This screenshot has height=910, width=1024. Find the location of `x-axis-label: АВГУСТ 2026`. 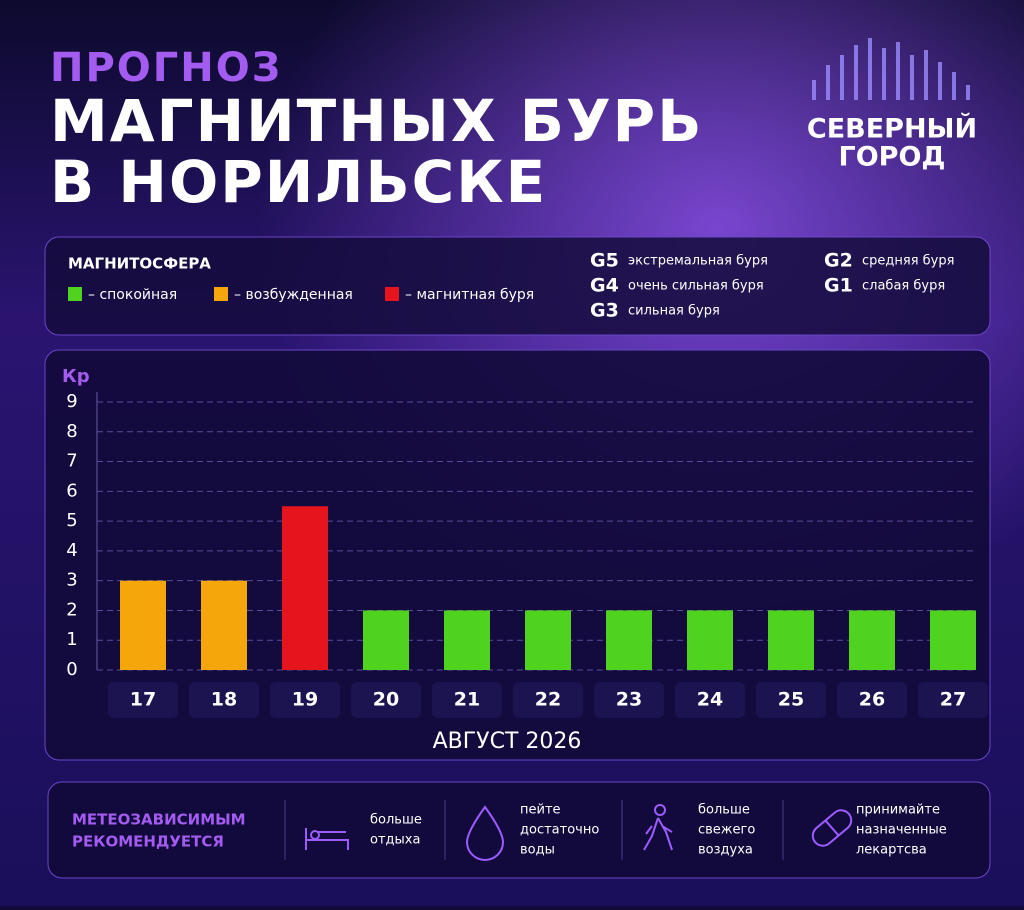

x-axis-label: АВГУСТ 2026 is located at coordinates (507, 741).